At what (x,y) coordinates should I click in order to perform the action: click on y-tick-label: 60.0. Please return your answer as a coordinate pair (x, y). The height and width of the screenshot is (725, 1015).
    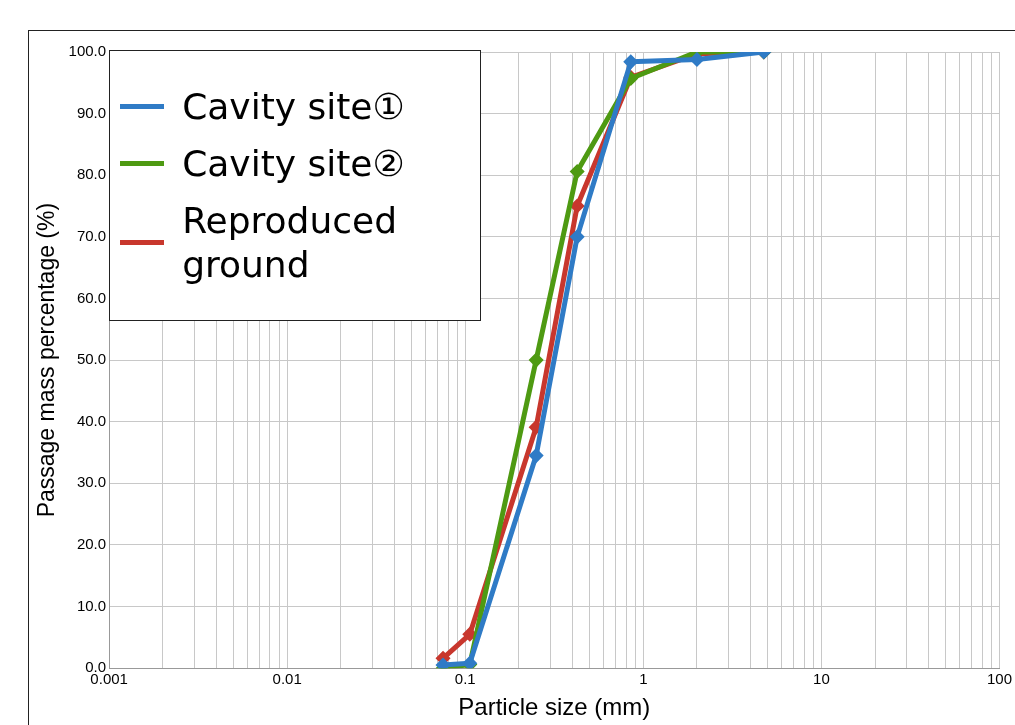
    Looking at the image, I should click on (91, 297).